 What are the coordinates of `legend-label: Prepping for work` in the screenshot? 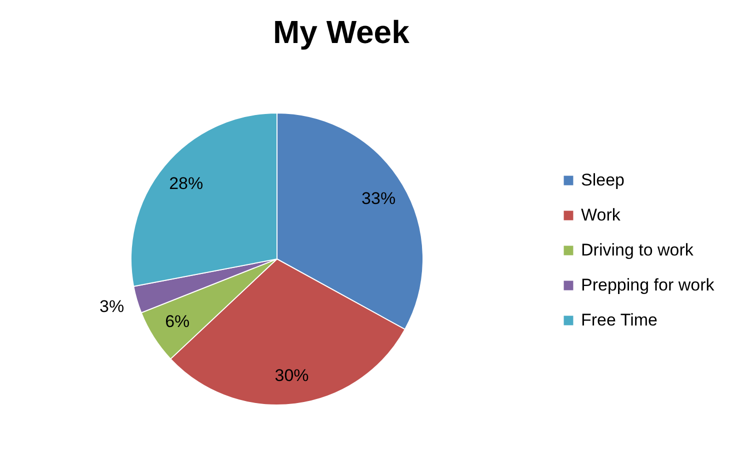 It's located at (648, 285).